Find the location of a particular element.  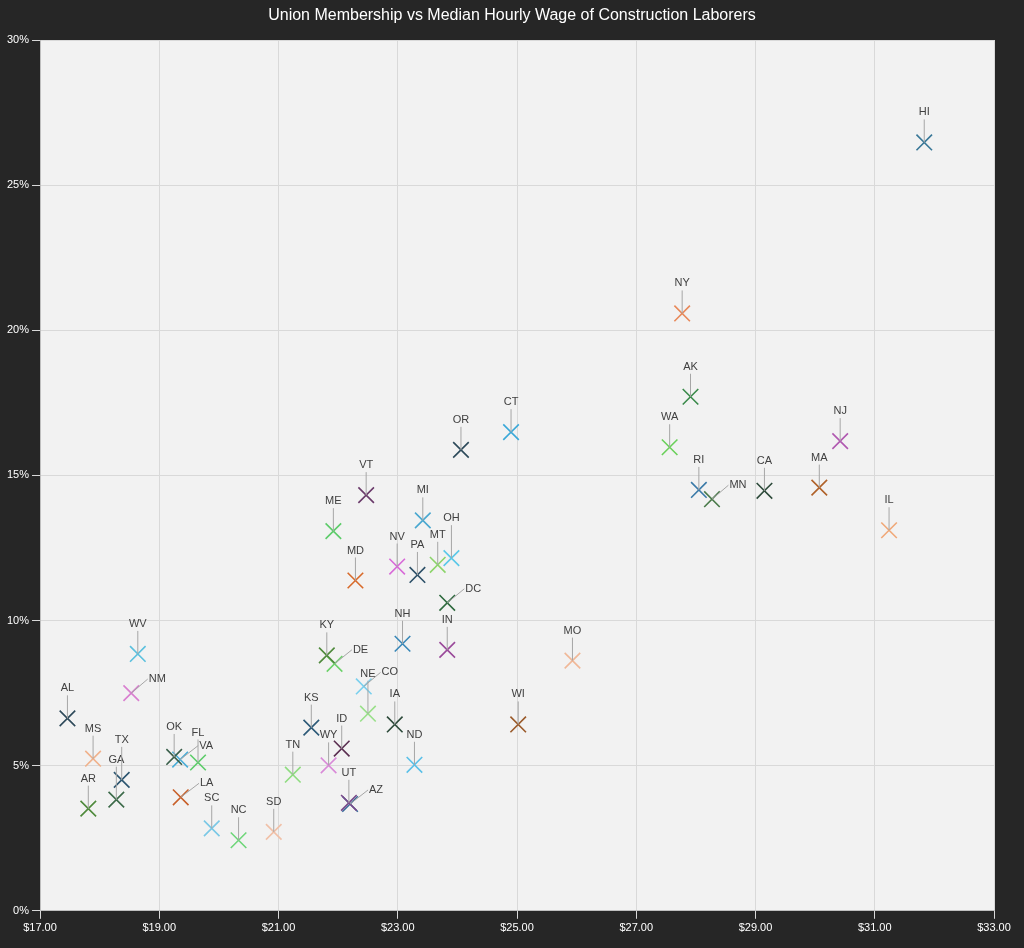

x-tick-label: $31.00 is located at coordinates (874, 927).